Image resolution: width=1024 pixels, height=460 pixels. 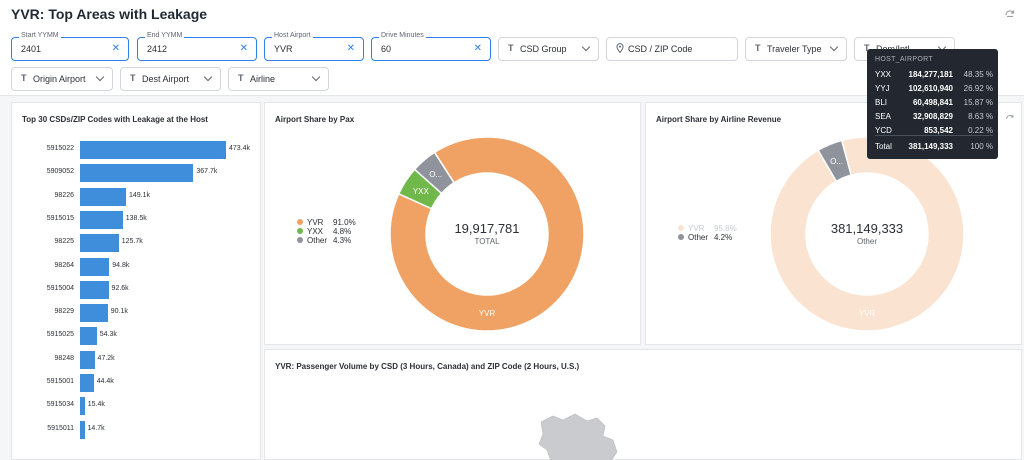 I want to click on legend-item: YVR 91.0%, so click(x=337, y=222).